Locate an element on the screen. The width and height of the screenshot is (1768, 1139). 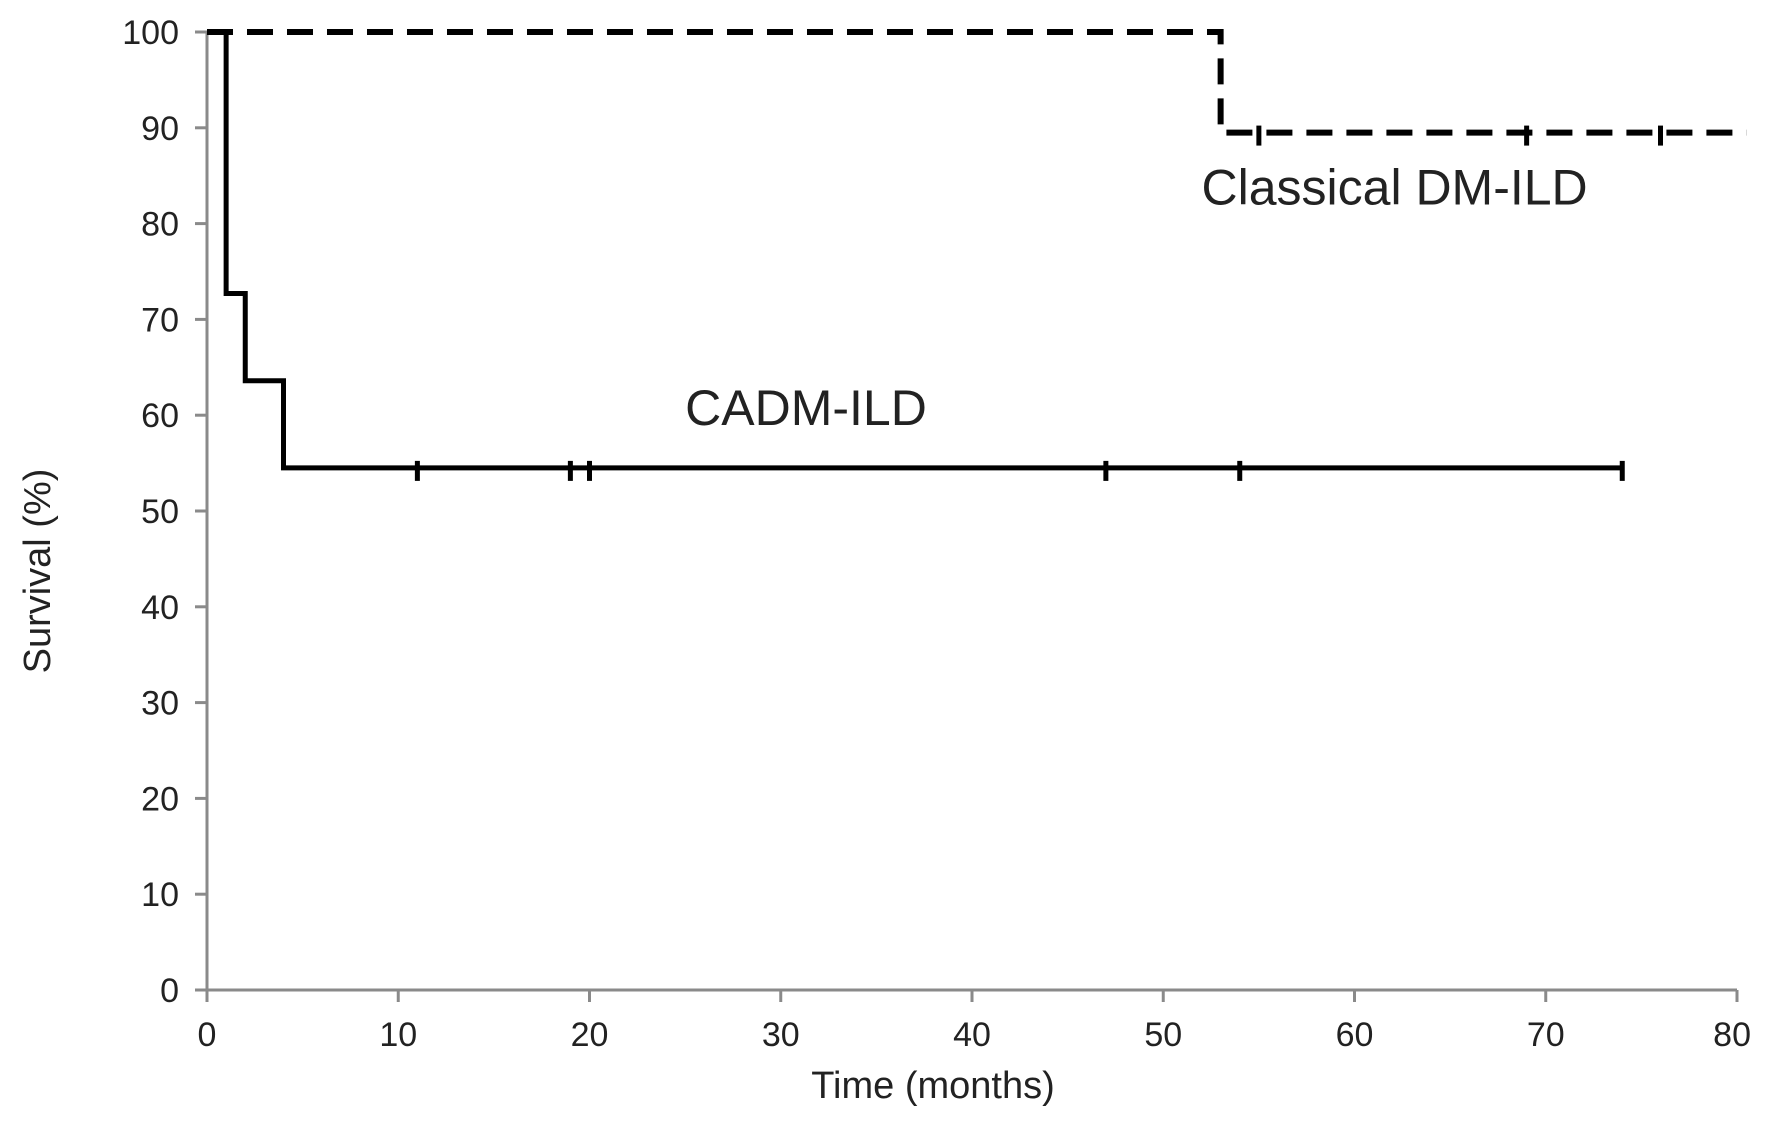
y-tick-label: 100 is located at coordinates (150, 33).